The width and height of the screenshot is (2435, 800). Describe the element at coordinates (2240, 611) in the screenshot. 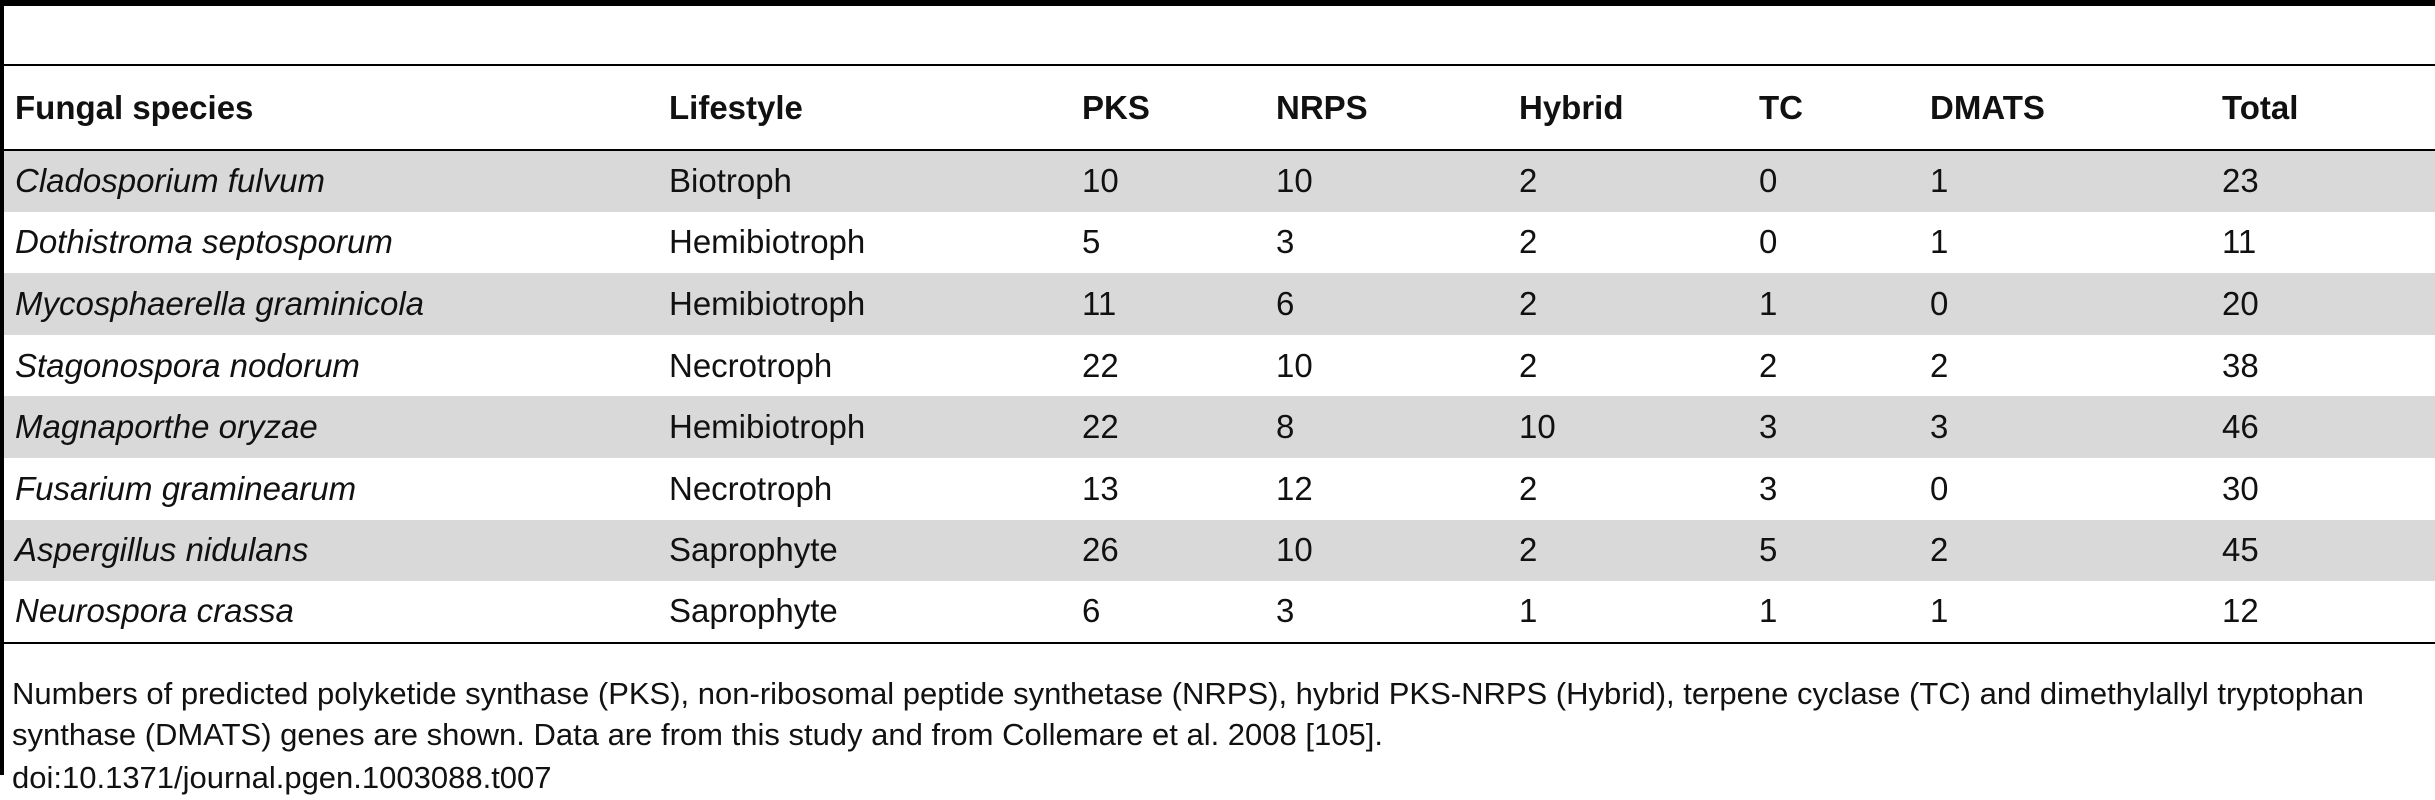

I see `cell-total: 12` at that location.